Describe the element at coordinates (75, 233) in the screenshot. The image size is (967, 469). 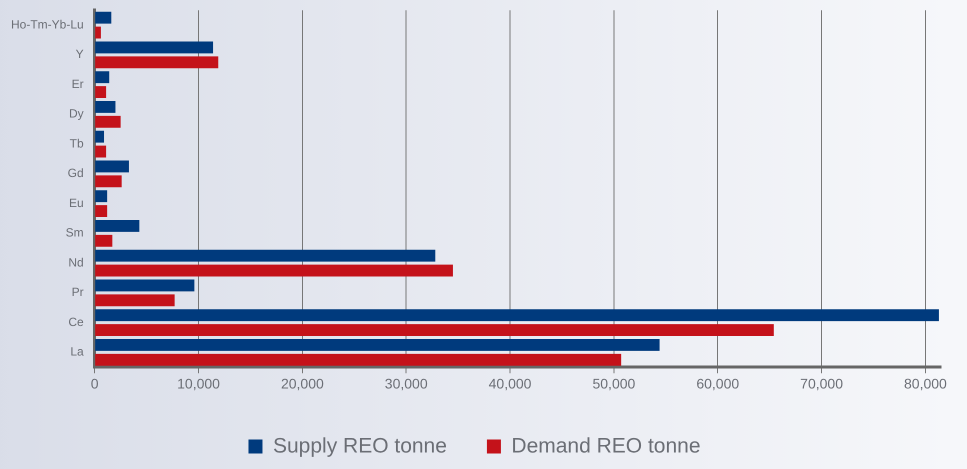
I see `y-tick-label: Sm` at that location.